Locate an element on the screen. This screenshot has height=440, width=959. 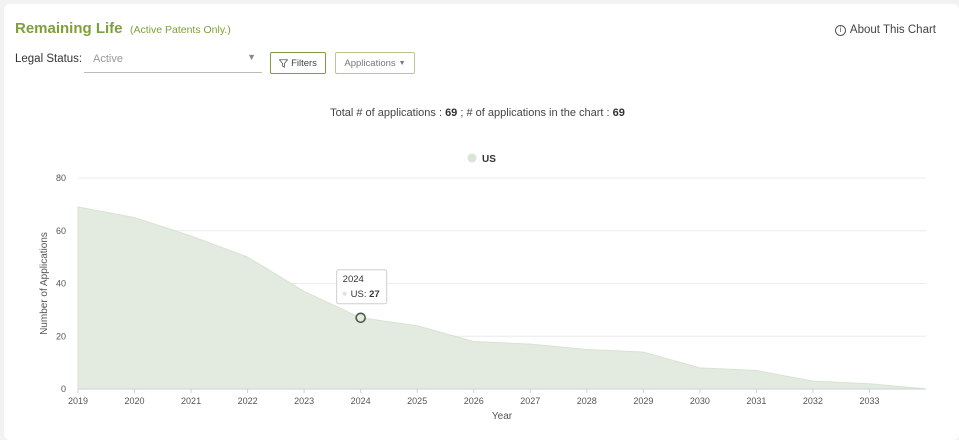
tooltip-value: 27 is located at coordinates (374, 294).